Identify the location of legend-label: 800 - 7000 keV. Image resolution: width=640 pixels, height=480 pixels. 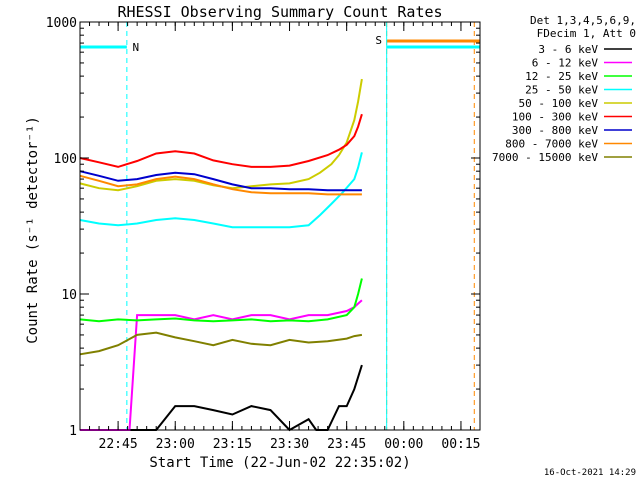
(551, 144).